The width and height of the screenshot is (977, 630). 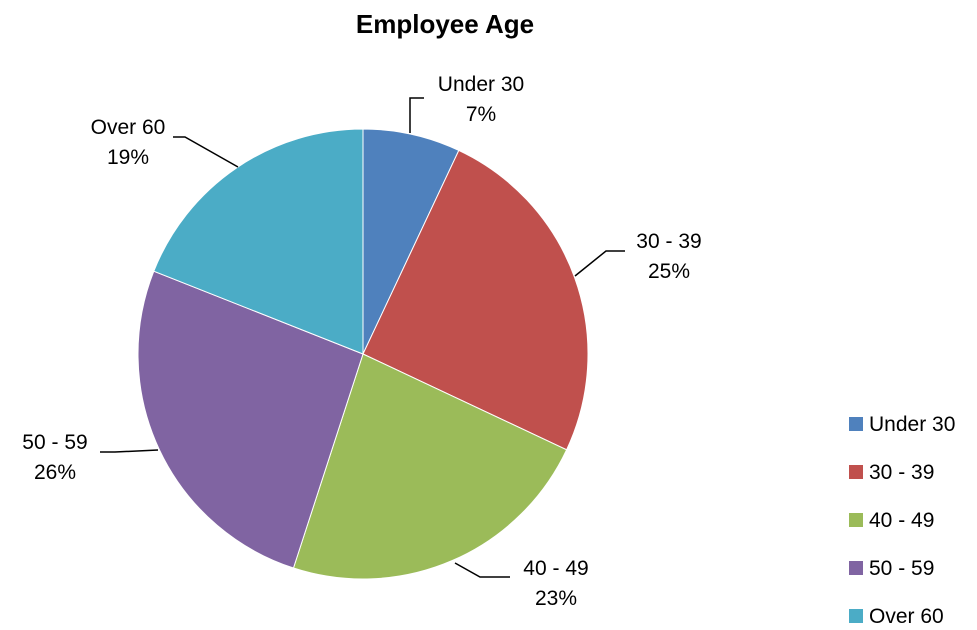 What do you see at coordinates (901, 568) in the screenshot?
I see `legend-label: 50 - 59` at bounding box center [901, 568].